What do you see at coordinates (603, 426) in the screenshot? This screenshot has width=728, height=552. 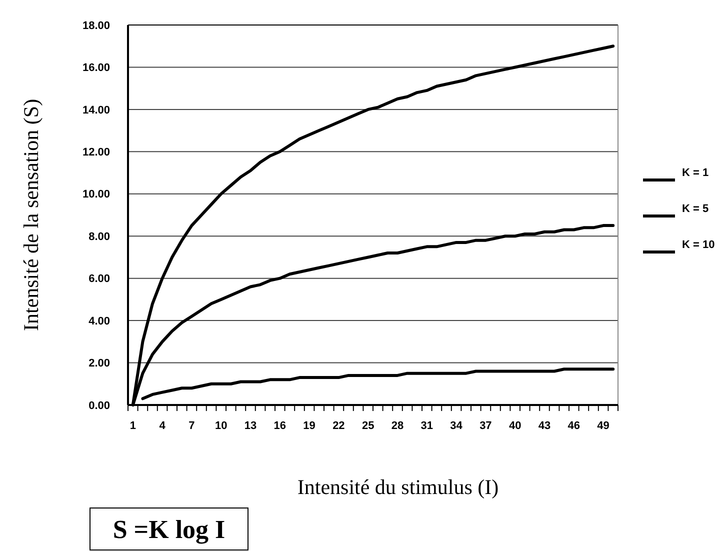 I see `x-tick-label: 49` at bounding box center [603, 426].